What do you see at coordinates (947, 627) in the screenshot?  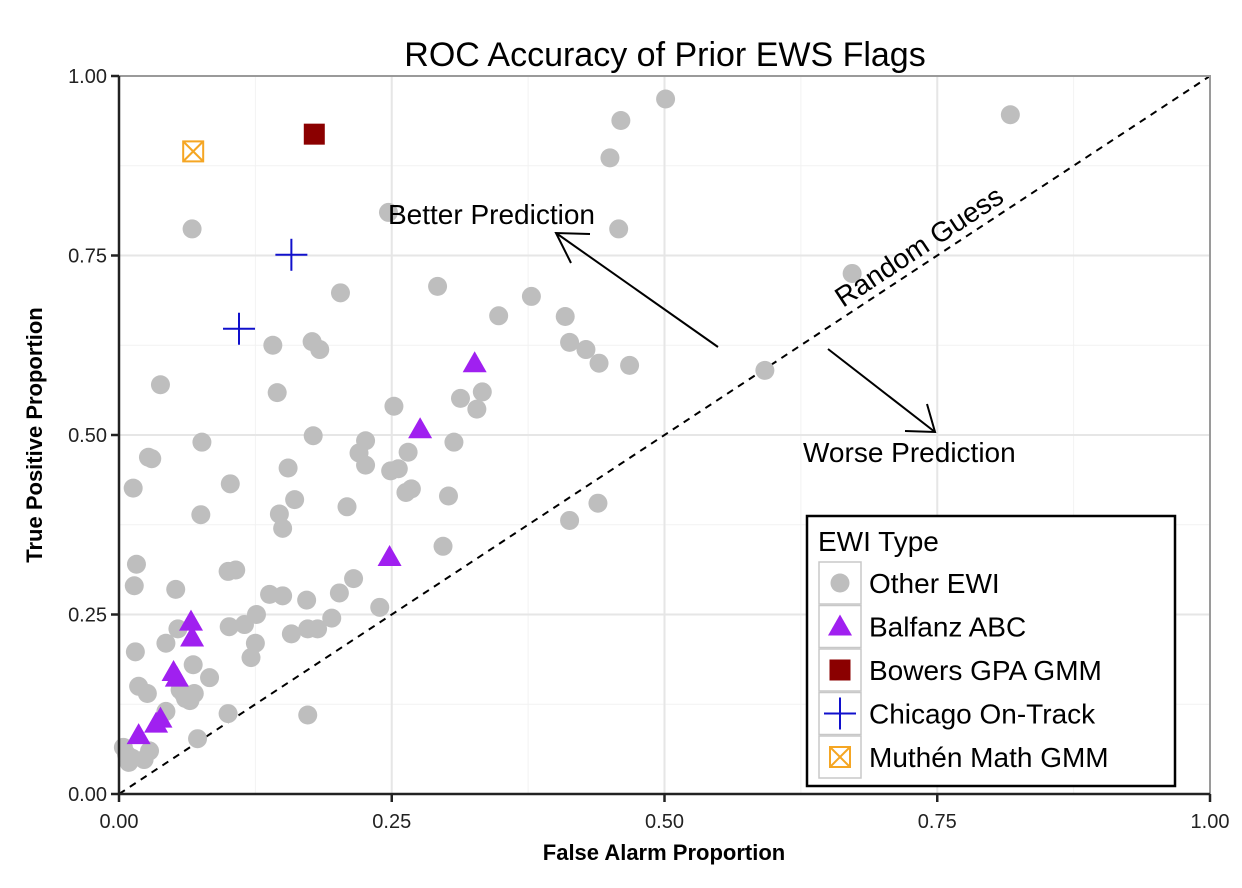 I see `legend-label-balfanz-abc: Balfanz ABC` at bounding box center [947, 627].